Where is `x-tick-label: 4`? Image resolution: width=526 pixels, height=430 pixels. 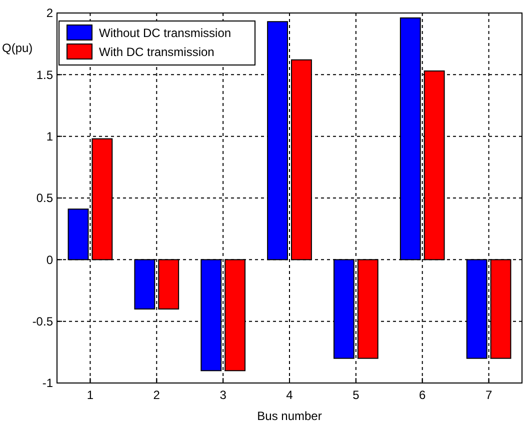
x-tick-label: 4 is located at coordinates (290, 395).